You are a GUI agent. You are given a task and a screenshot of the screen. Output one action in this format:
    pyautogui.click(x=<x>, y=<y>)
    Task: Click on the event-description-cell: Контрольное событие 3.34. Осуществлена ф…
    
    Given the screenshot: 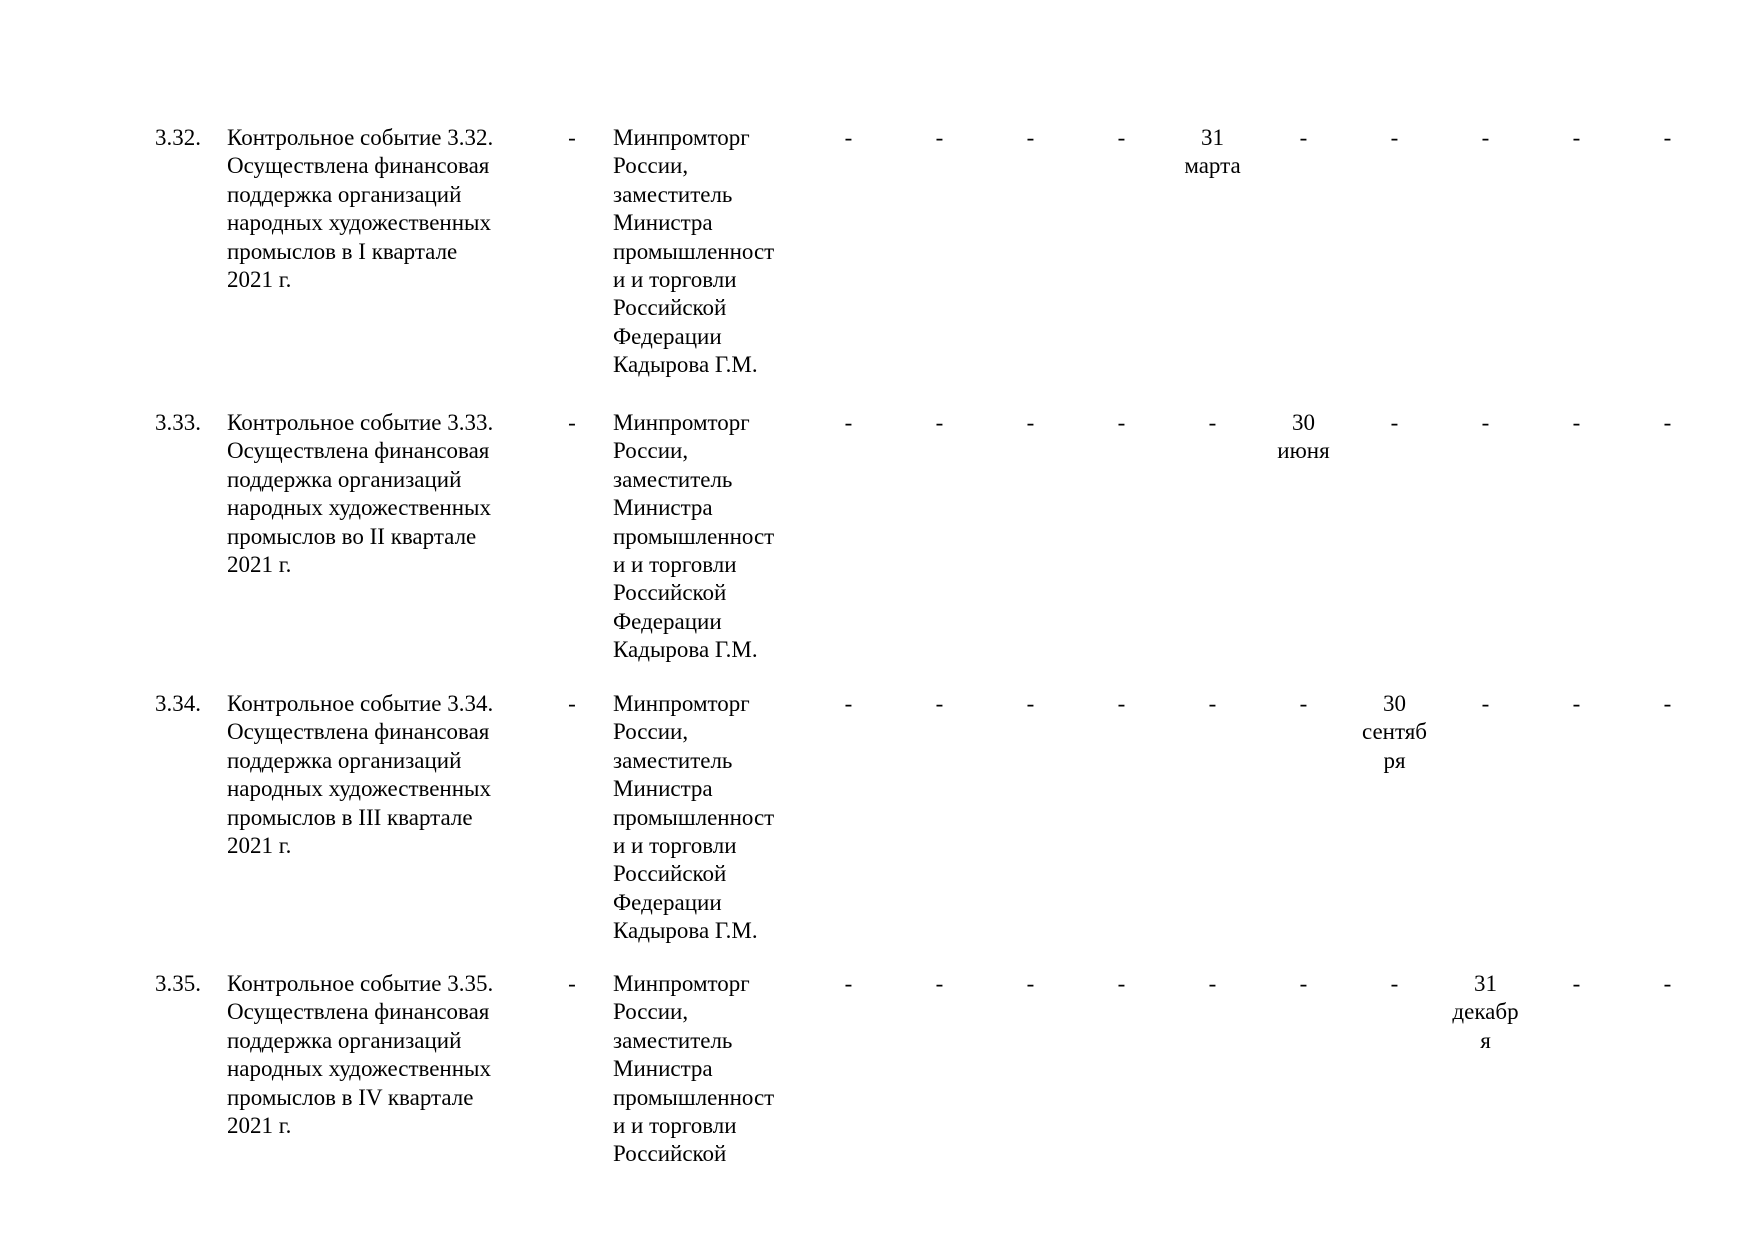 What is the action you would take?
    pyautogui.click(x=360, y=775)
    